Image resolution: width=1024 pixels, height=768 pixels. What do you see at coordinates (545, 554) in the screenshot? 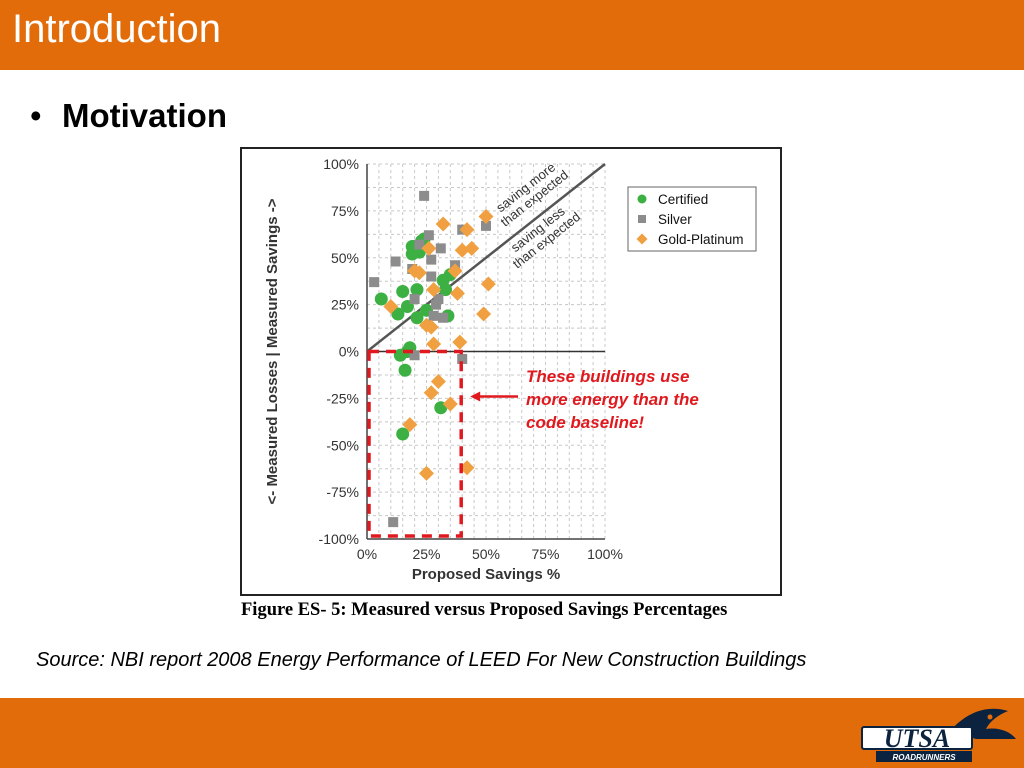
I see `x-tick-label: 75%` at bounding box center [545, 554].